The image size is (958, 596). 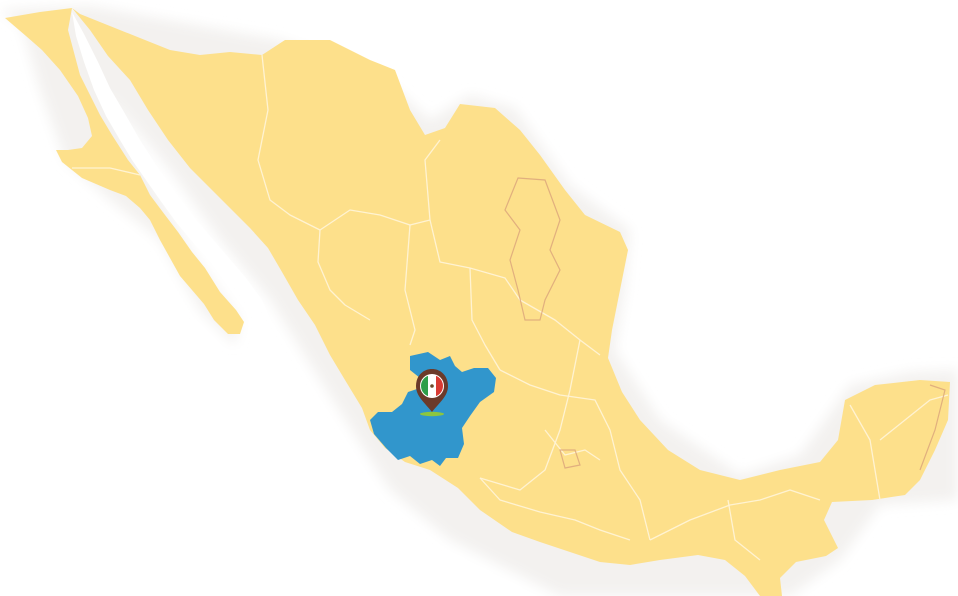 I want to click on flag-emblem-icon, so click(x=432, y=386).